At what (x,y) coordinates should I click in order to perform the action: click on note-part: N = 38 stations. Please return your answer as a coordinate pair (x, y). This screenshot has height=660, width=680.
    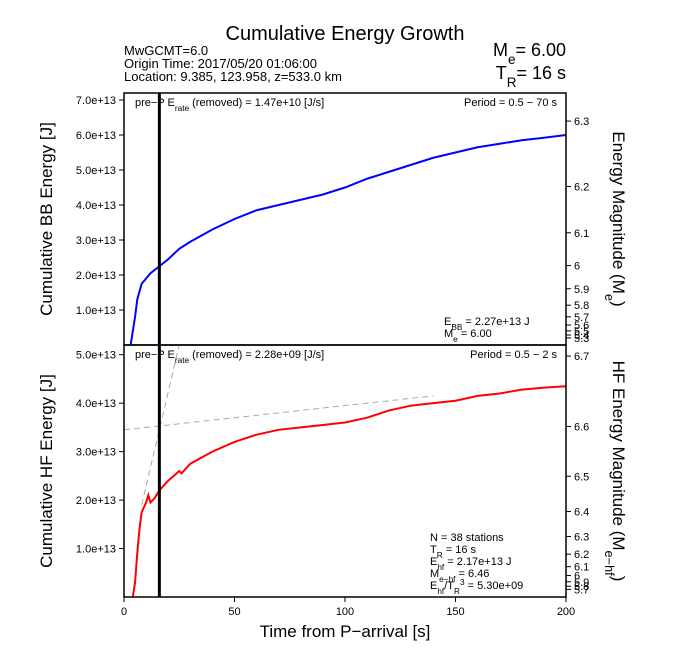
    Looking at the image, I should click on (467, 538).